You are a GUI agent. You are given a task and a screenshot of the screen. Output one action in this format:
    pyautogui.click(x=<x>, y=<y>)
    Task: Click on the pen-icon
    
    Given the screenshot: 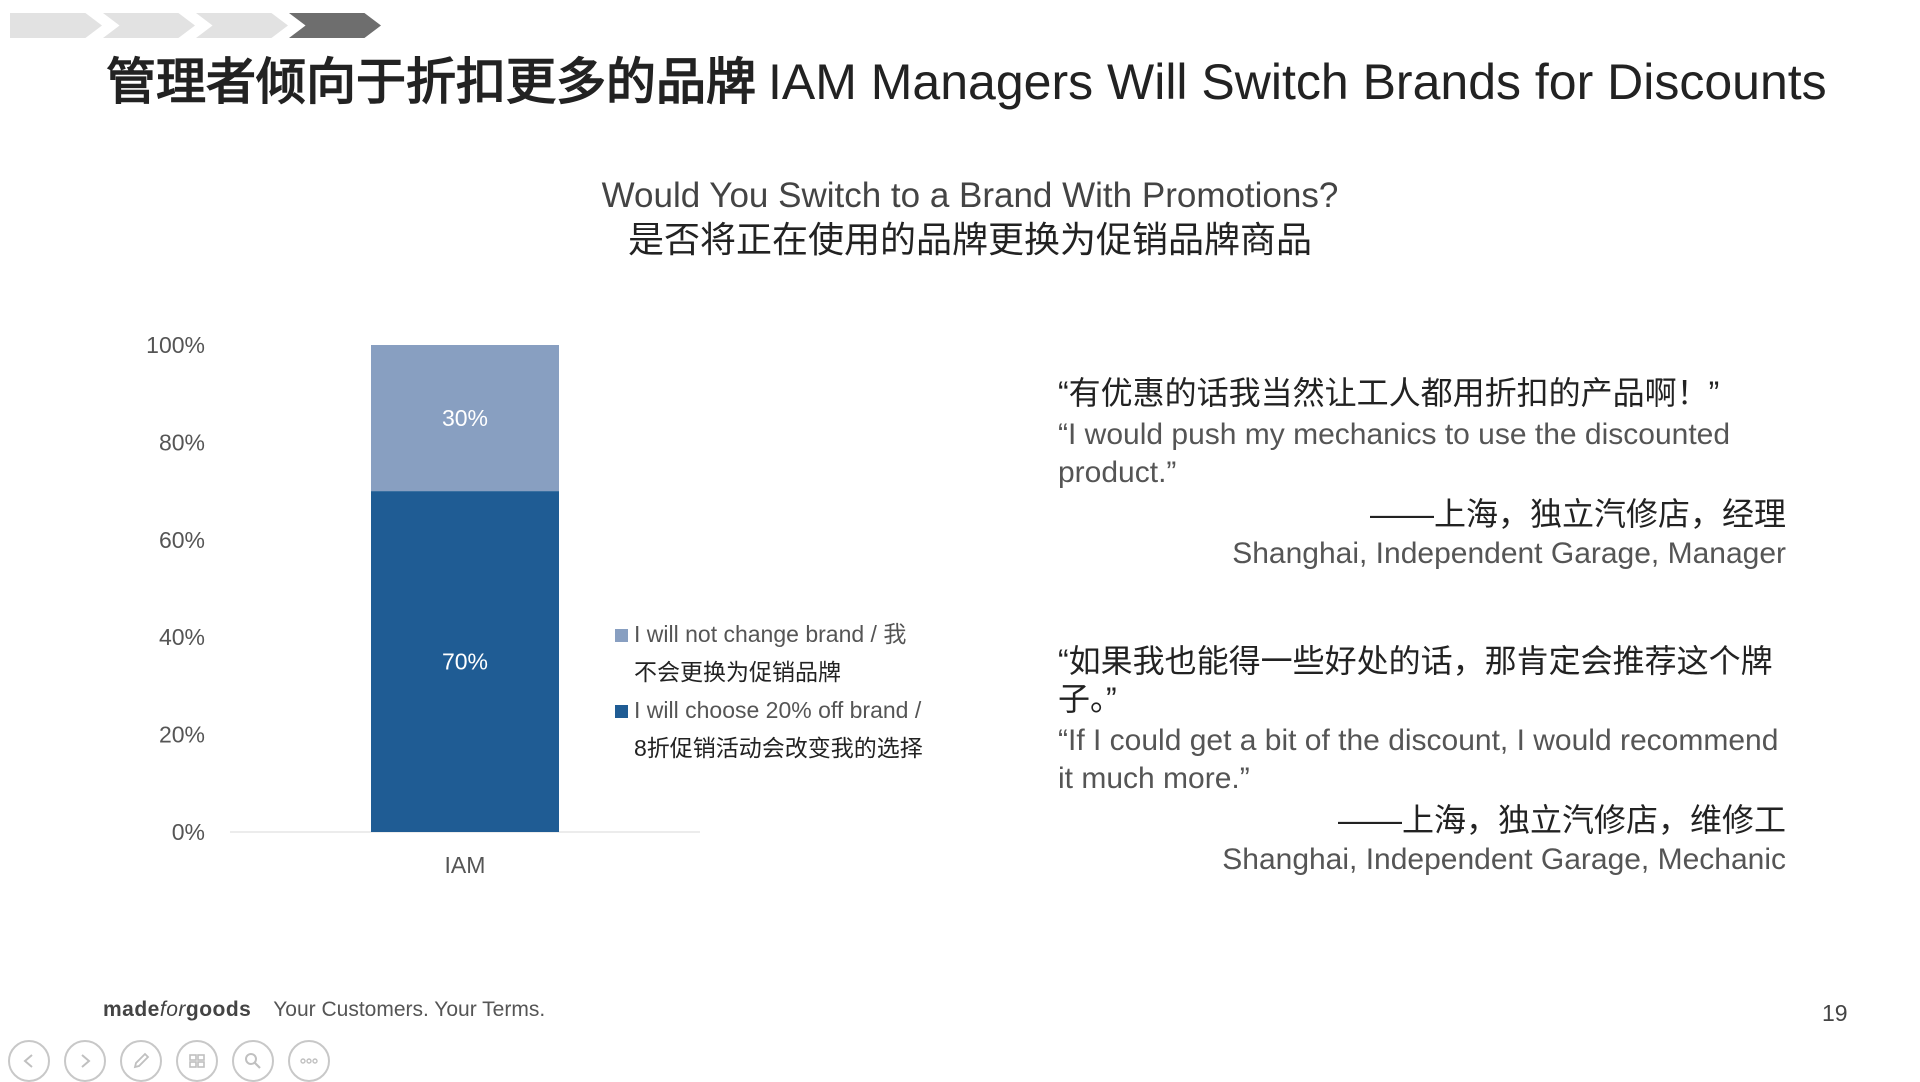 What is the action you would take?
    pyautogui.click(x=141, y=1060)
    